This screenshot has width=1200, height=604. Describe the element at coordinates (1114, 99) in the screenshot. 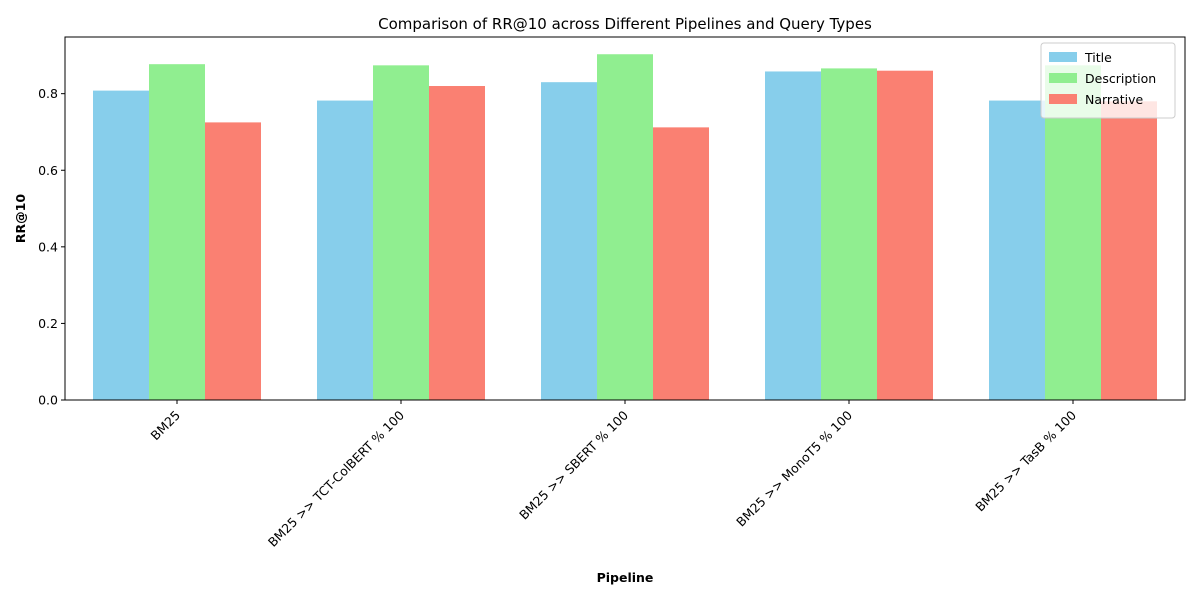

I see `legend-label-narrative: Narrative` at that location.